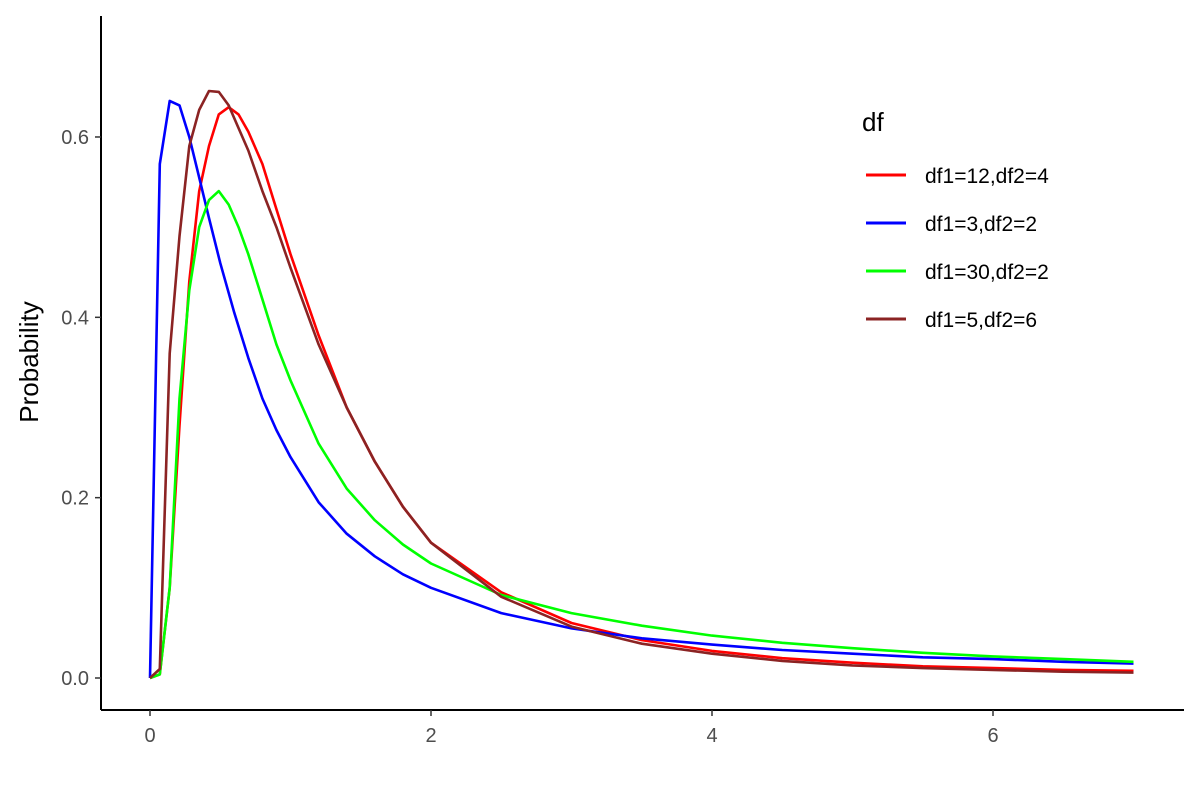 This screenshot has height=800, width=1200. I want to click on legend-title: df, so click(873, 122).